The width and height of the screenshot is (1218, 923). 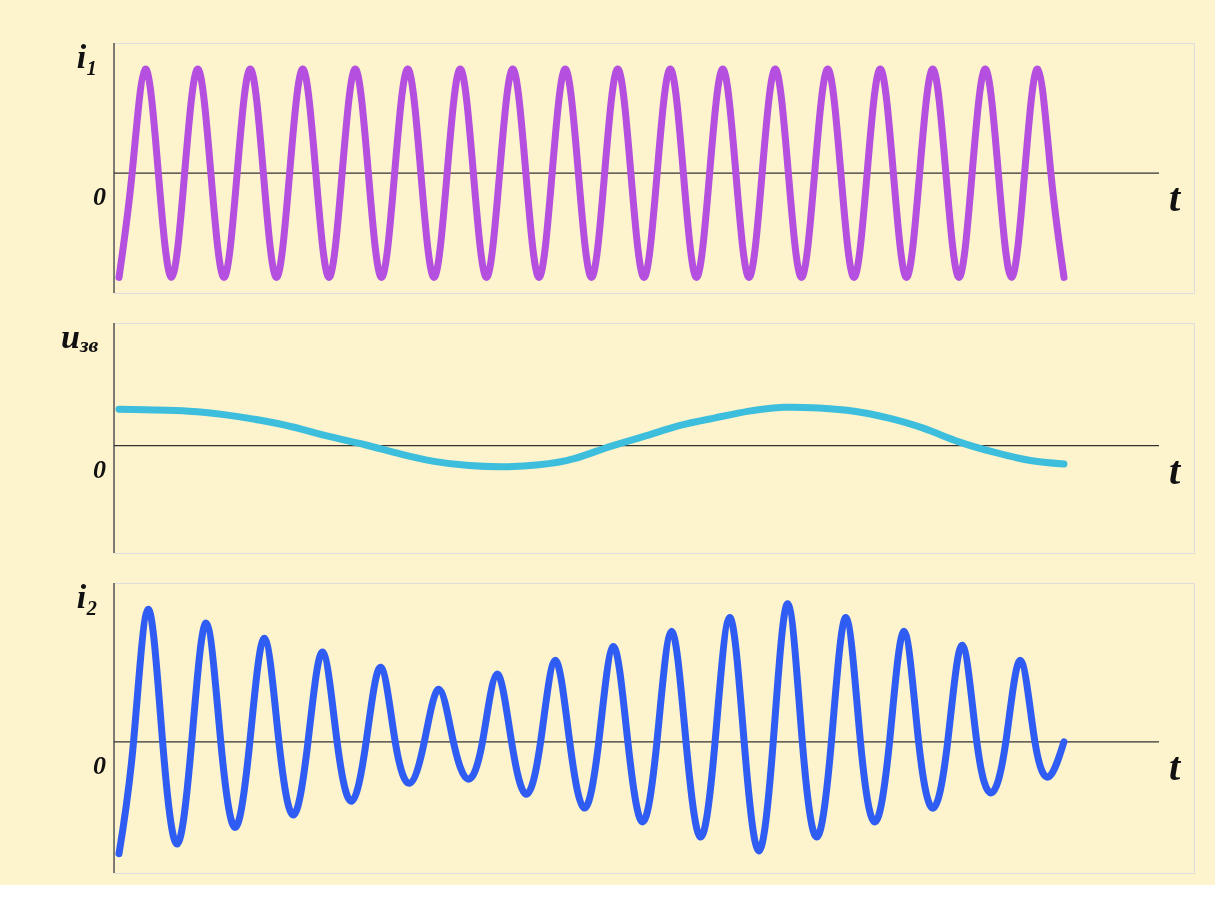 I want to click on y-axis-title: i₁, so click(x=87, y=56).